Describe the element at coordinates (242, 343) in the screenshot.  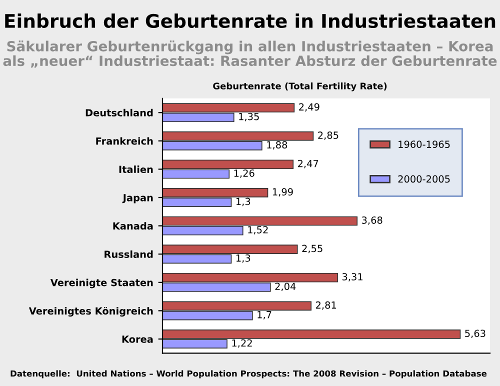
I see `data-label: 1,22` at that location.